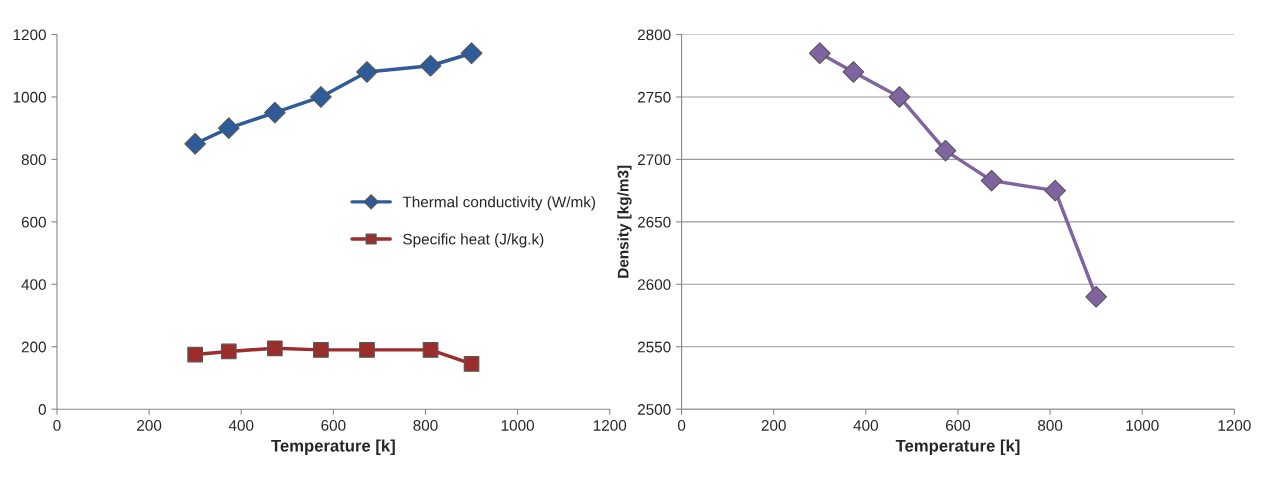  Describe the element at coordinates (624, 221) in the screenshot. I see `y-axis-title: Density [kg/m3]` at that location.